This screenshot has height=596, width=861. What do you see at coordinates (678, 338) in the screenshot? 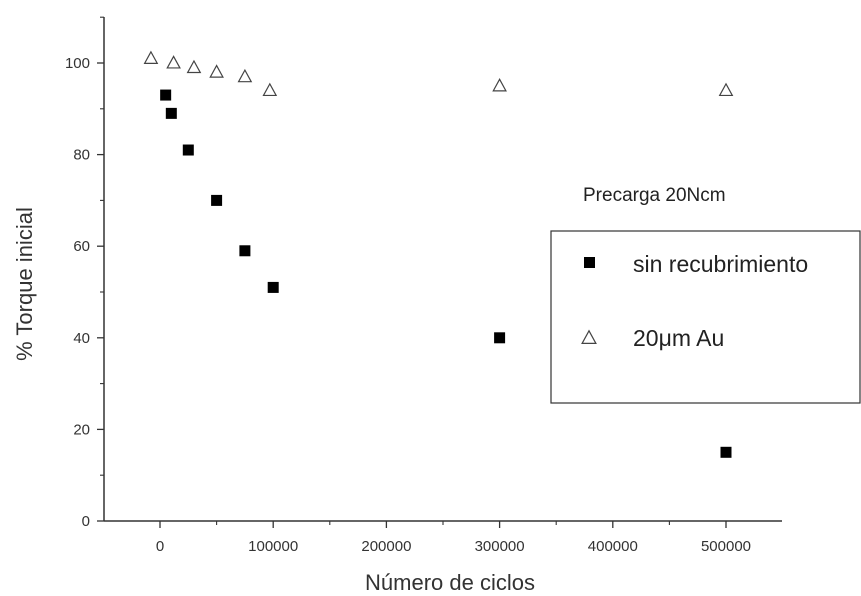
I see `legend-label-20um-au: 20μm Au` at bounding box center [678, 338].